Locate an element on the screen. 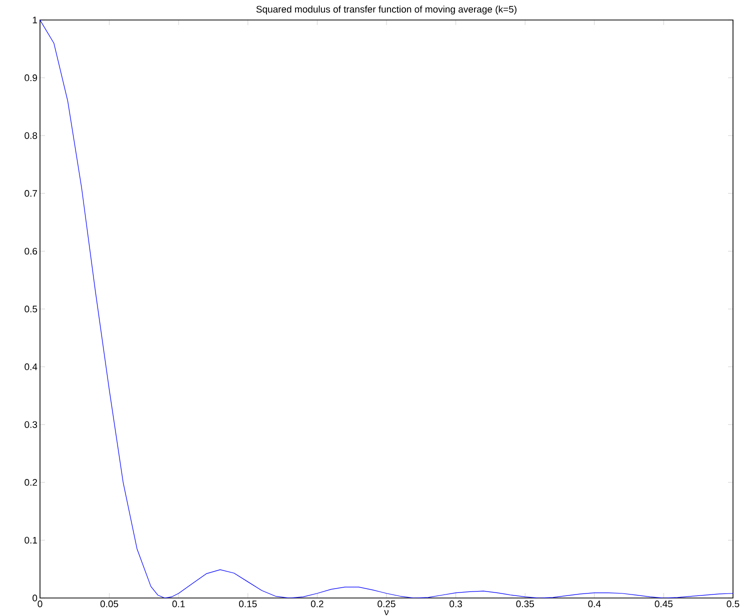 This screenshot has height=616, width=746. chart-title: Squared modulus of transfer function of moving average (k=5) is located at coordinates (386, 10).